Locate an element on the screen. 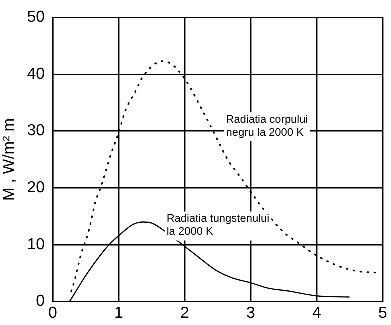  x-tick-label: 3 is located at coordinates (251, 313).